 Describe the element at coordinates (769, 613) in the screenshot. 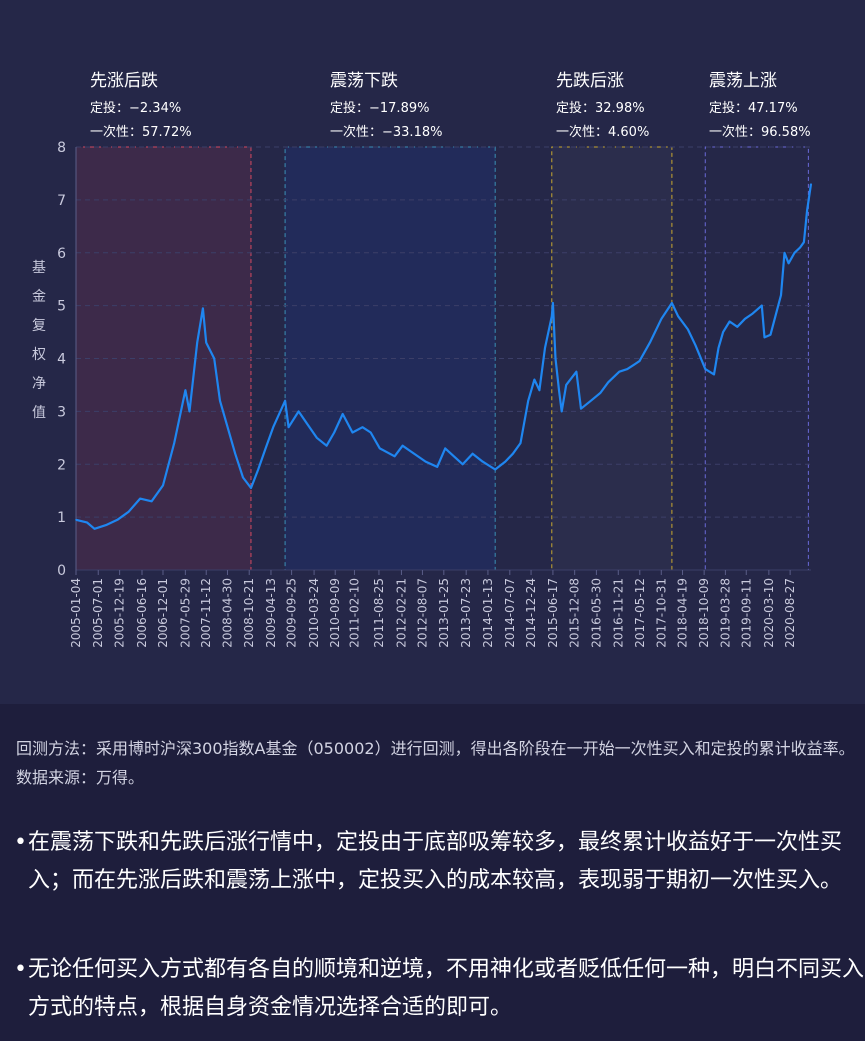

I see `x-tick-label: 2020-03-10` at that location.